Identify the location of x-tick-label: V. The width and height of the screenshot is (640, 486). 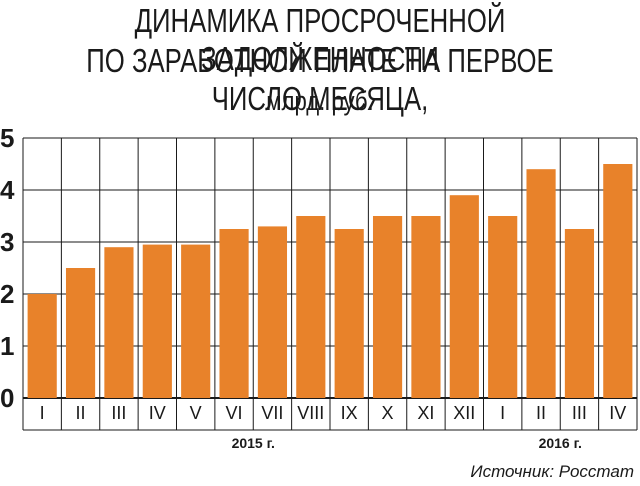
(196, 413).